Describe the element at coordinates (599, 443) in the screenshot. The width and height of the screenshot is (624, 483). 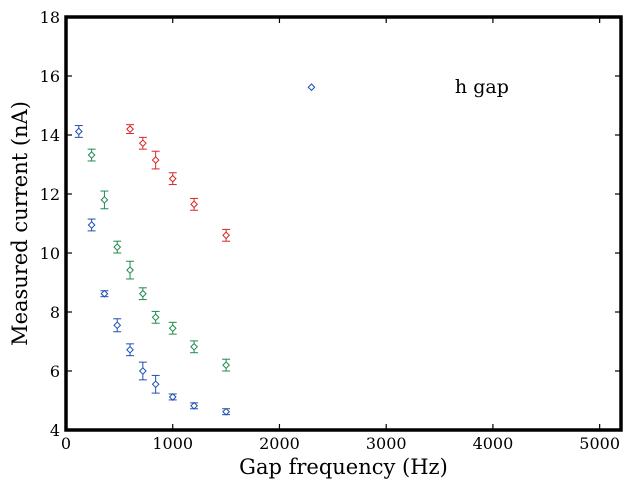
I see `x-tick-label: 5000` at that location.